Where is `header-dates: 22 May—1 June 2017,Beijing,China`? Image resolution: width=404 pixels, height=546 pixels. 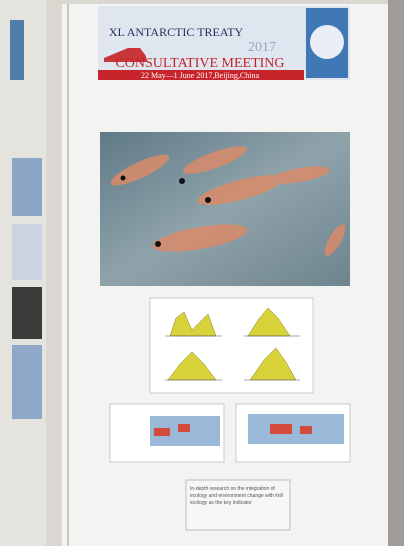 header-dates: 22 May—1 June 2017,Beijing,China is located at coordinates (200, 75).